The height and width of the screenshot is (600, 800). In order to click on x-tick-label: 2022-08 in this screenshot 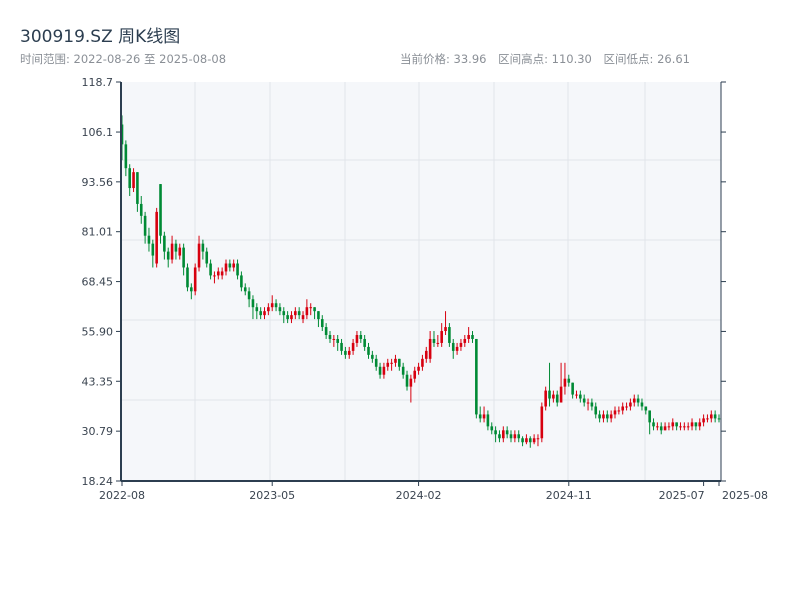, I will do `click(122, 495)`.